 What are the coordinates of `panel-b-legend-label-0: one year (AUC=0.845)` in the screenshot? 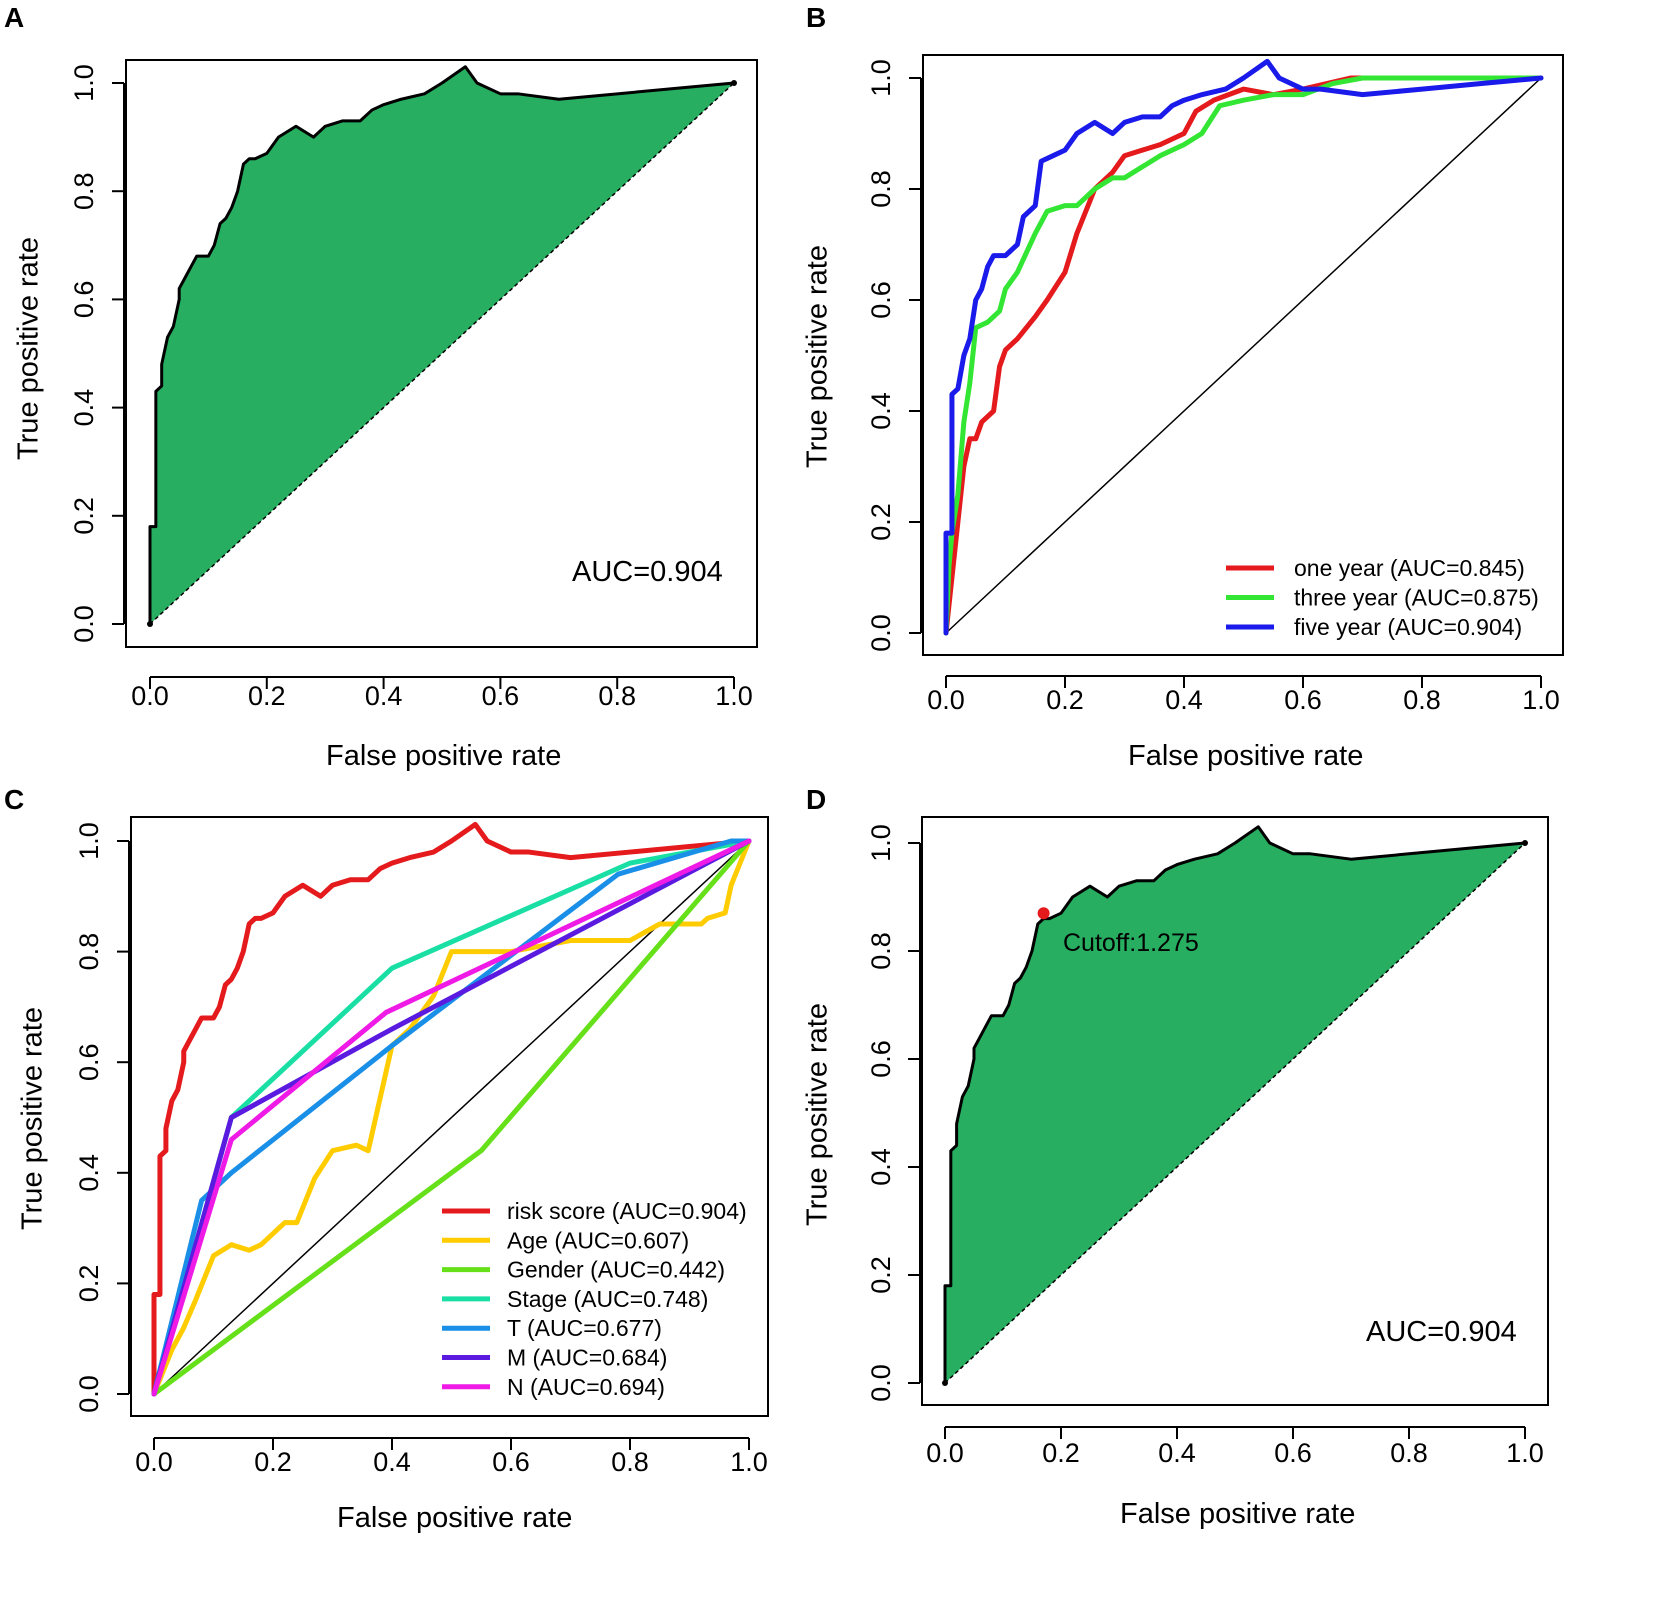 It's located at (1409, 568).